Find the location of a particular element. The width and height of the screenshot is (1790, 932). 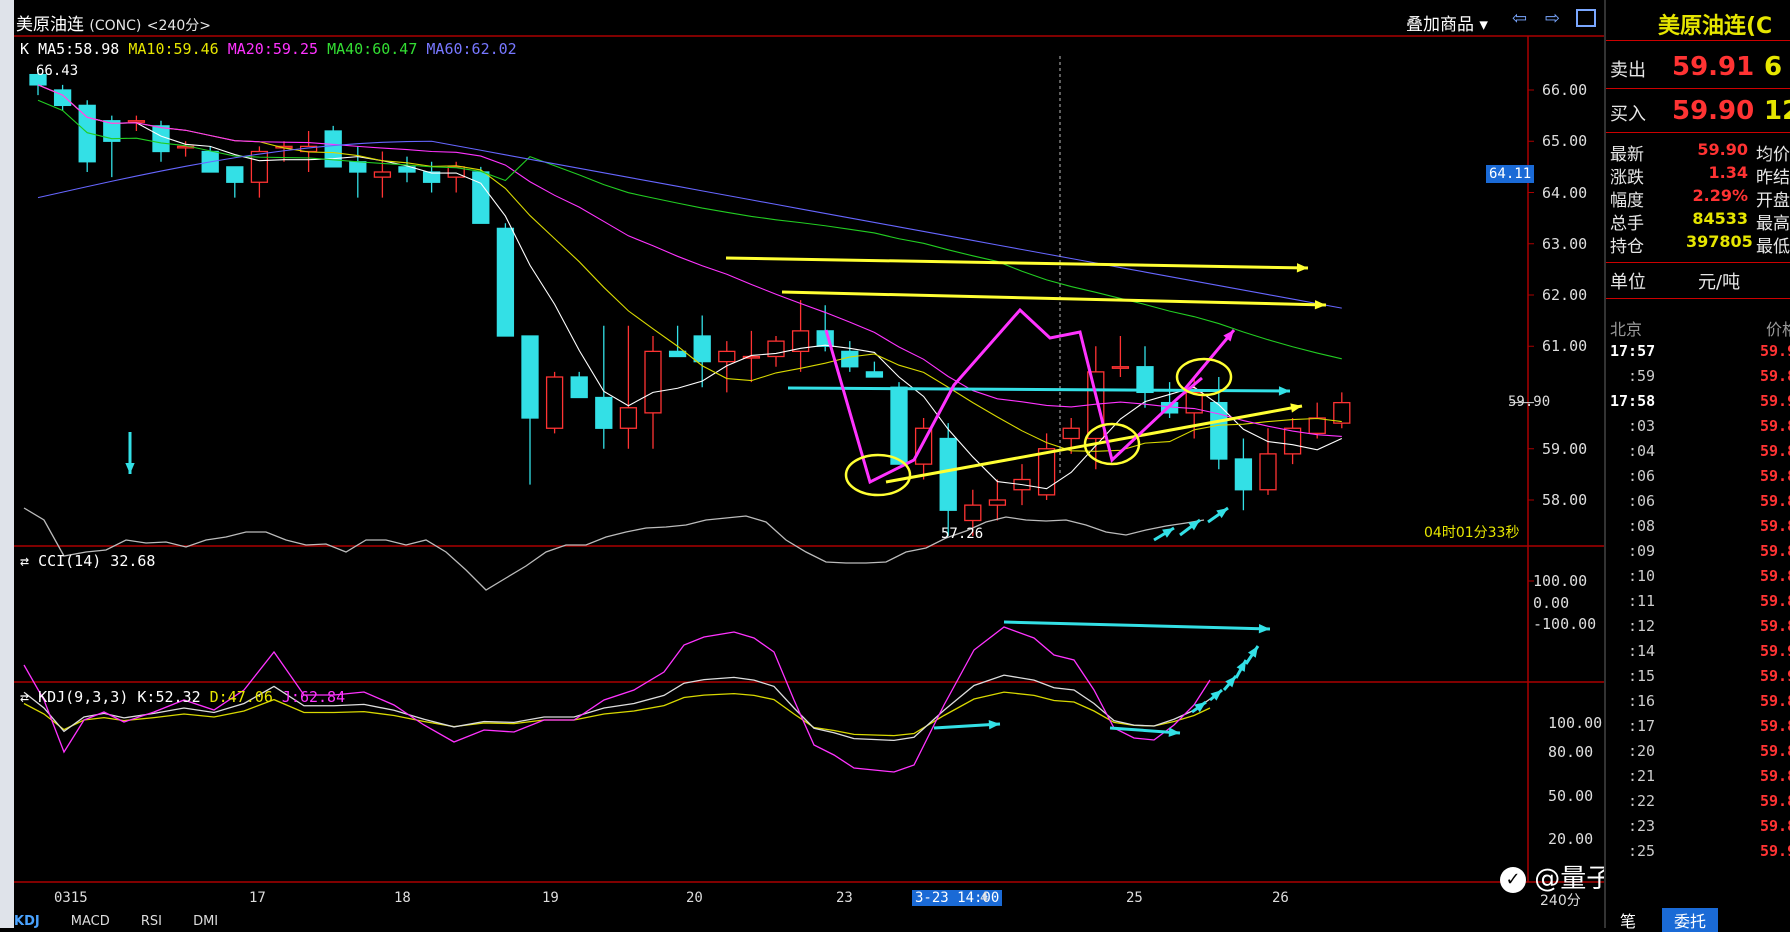

nav-right-icon: ⇨ is located at coordinates (1553, 18).